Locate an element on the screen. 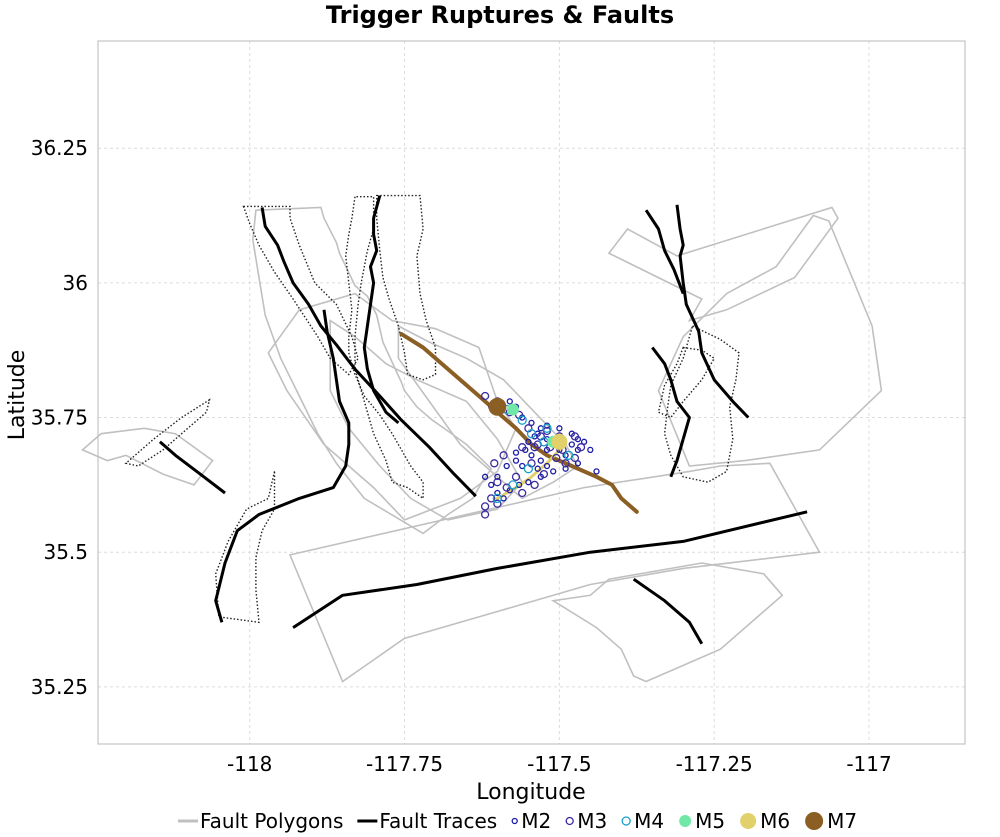 Image resolution: width=1000 pixels, height=837 pixels. legend-label: M2 is located at coordinates (536, 821).